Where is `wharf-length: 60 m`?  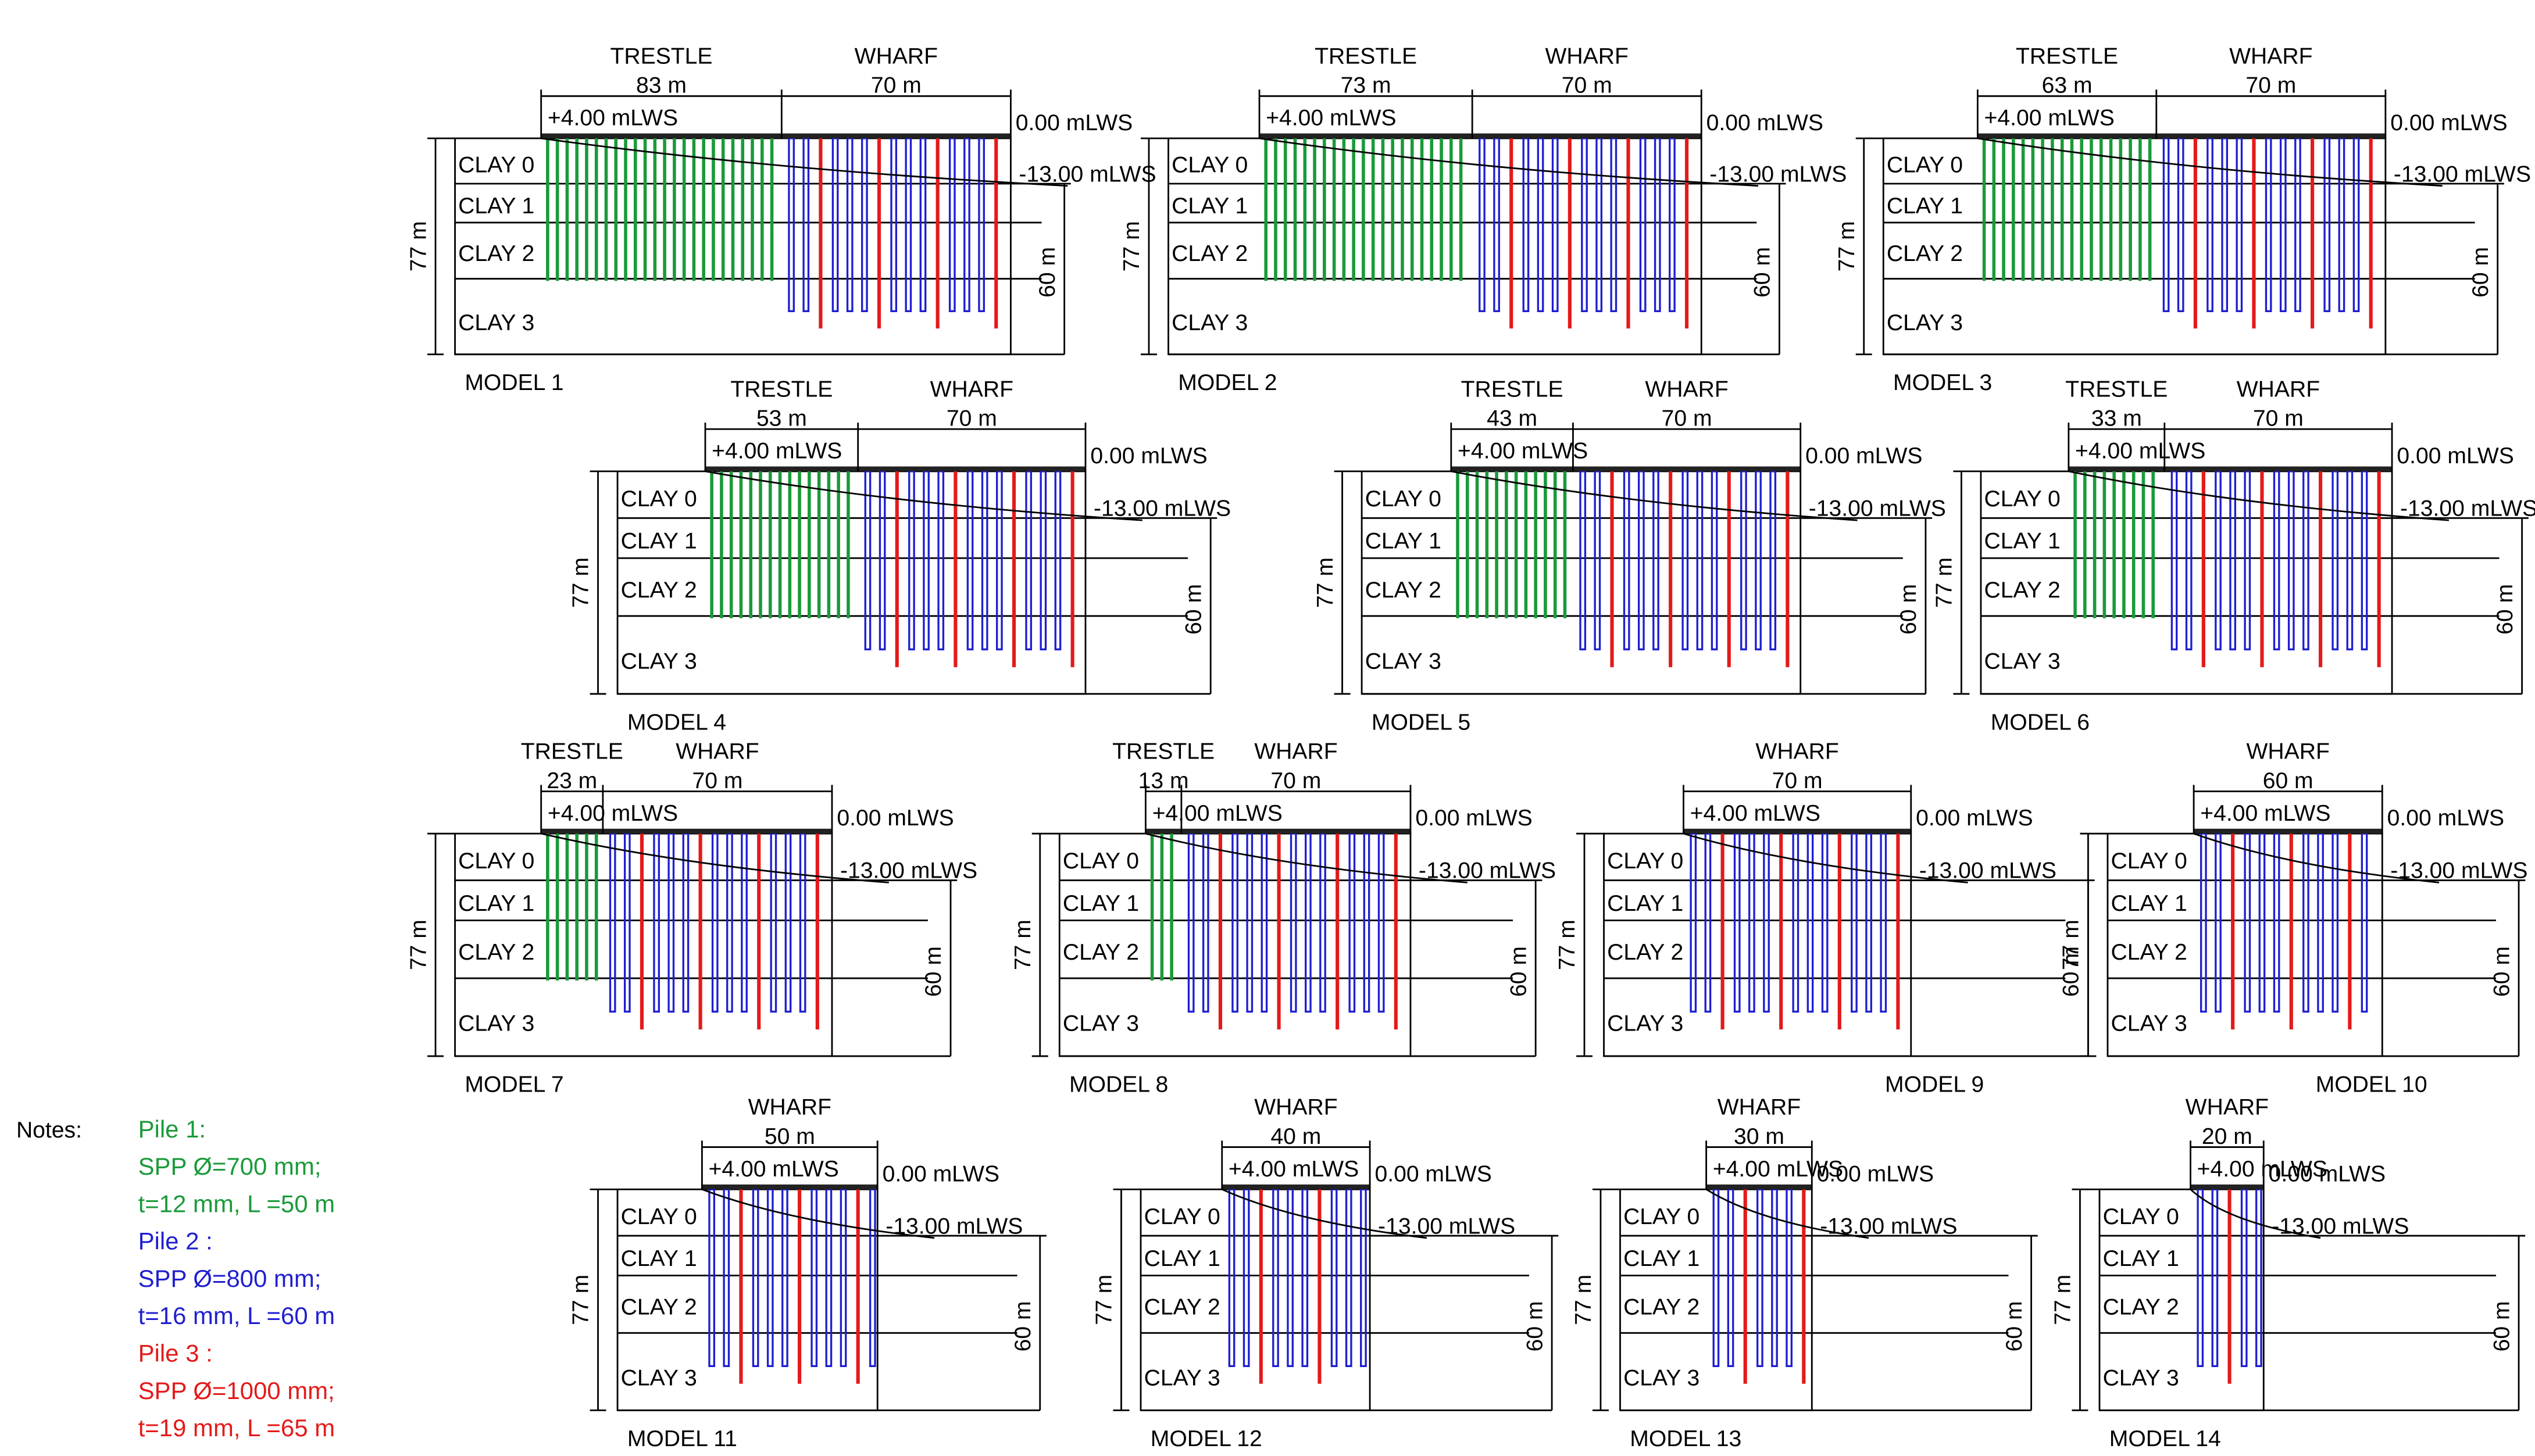 wharf-length: 60 m is located at coordinates (2288, 781).